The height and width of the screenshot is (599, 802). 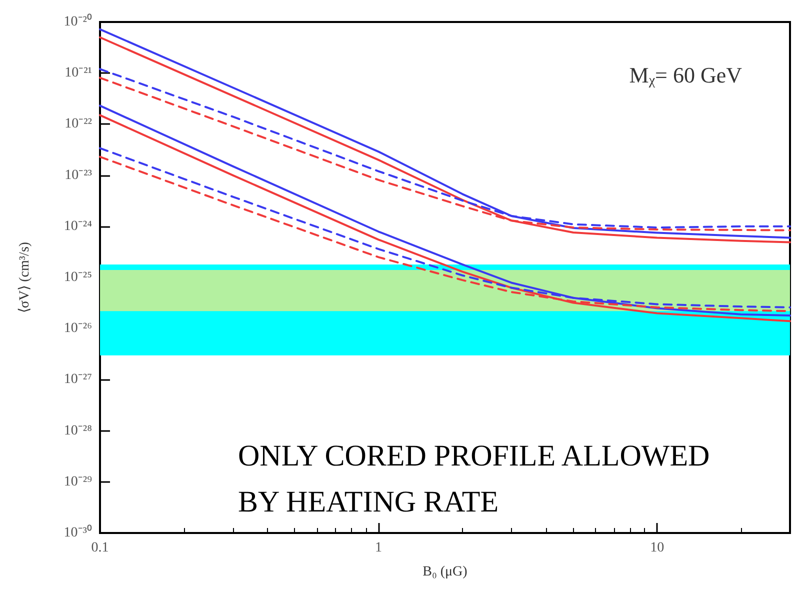 What do you see at coordinates (78, 124) in the screenshot?
I see `y-tick-label: 10⁻²²` at bounding box center [78, 124].